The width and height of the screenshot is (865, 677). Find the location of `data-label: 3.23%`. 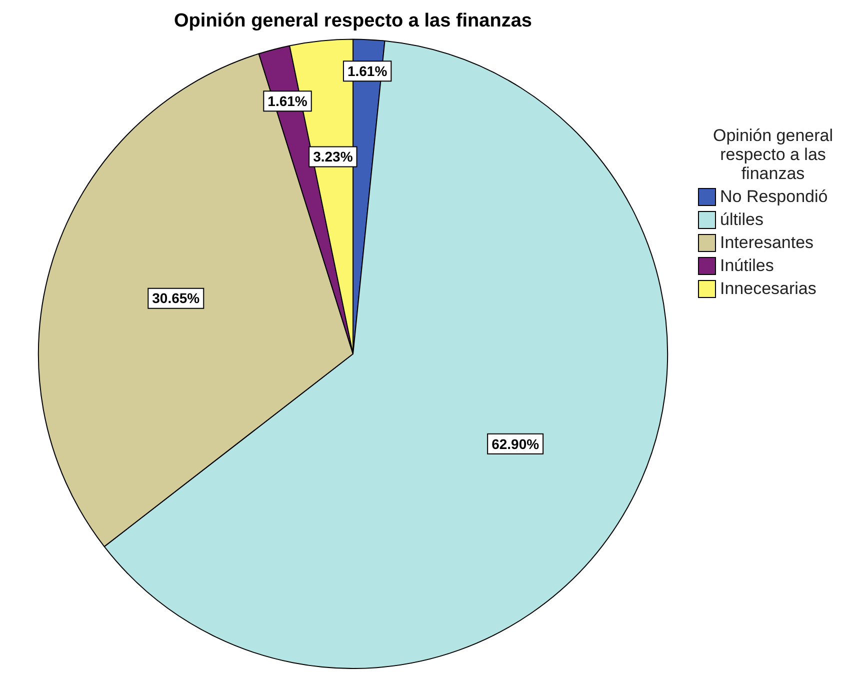

data-label: 3.23% is located at coordinates (333, 156).